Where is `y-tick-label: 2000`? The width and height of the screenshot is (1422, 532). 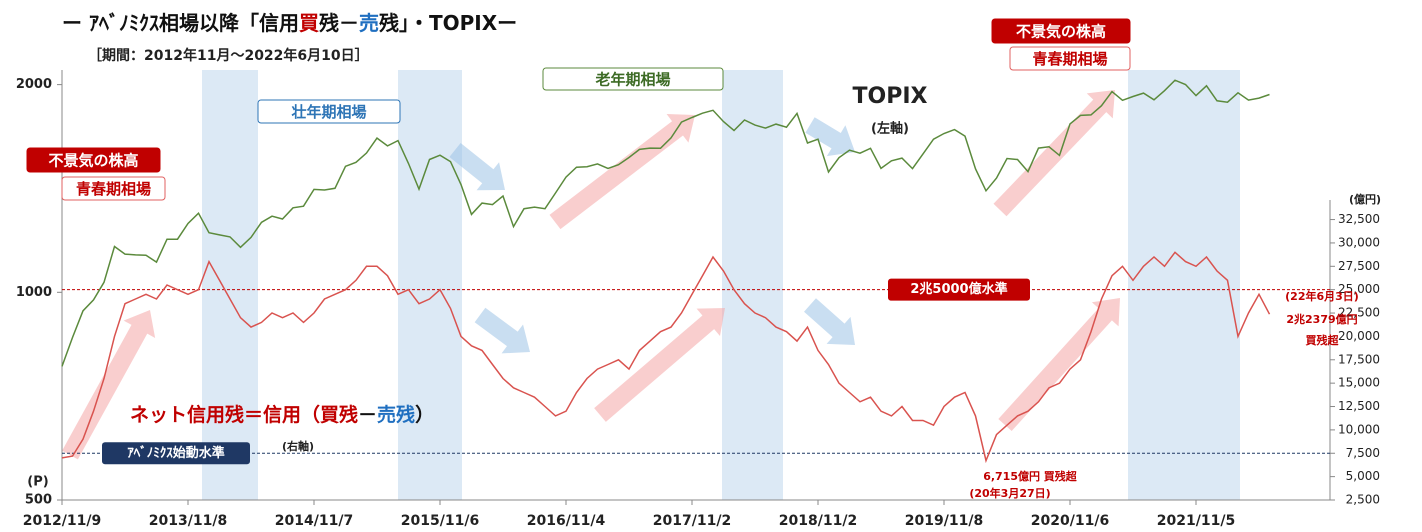 y-tick-label: 2000 is located at coordinates (34, 84).